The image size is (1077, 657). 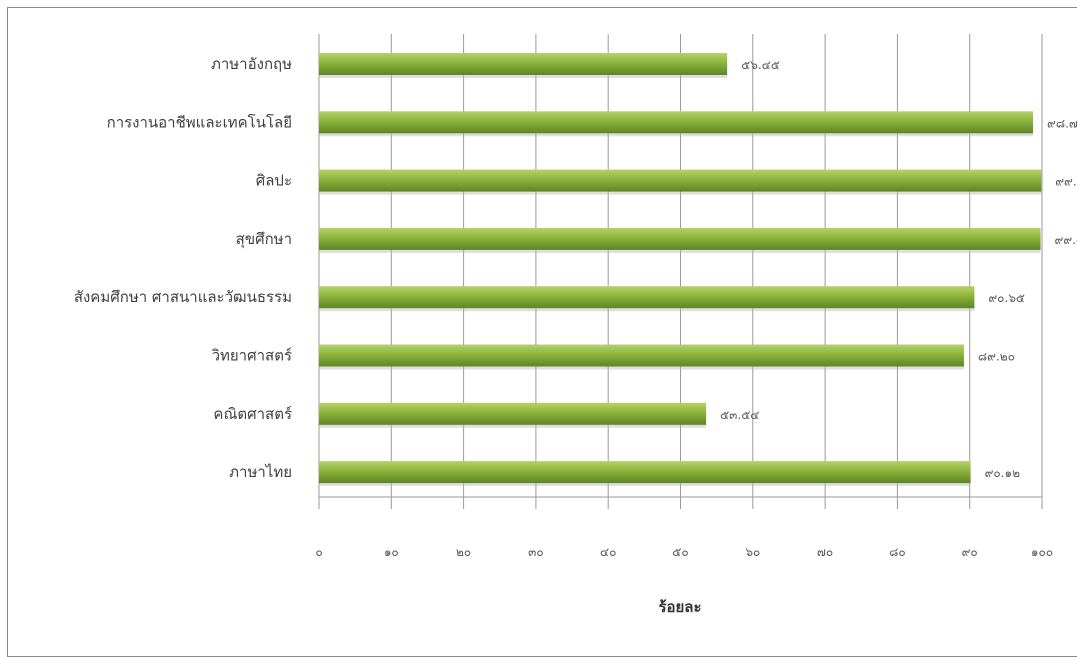 What do you see at coordinates (970, 552) in the screenshot?
I see `x-tick-label: ๙๐` at bounding box center [970, 552].